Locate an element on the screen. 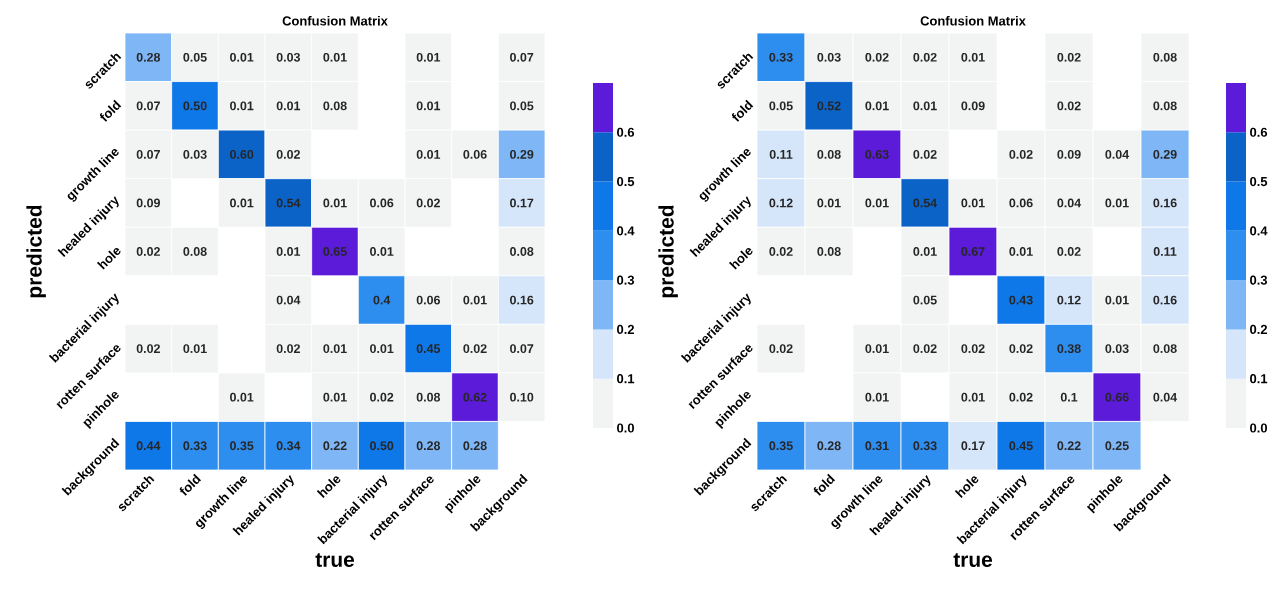 The width and height of the screenshot is (1282, 599). data-label: 0.4 is located at coordinates (382, 300).